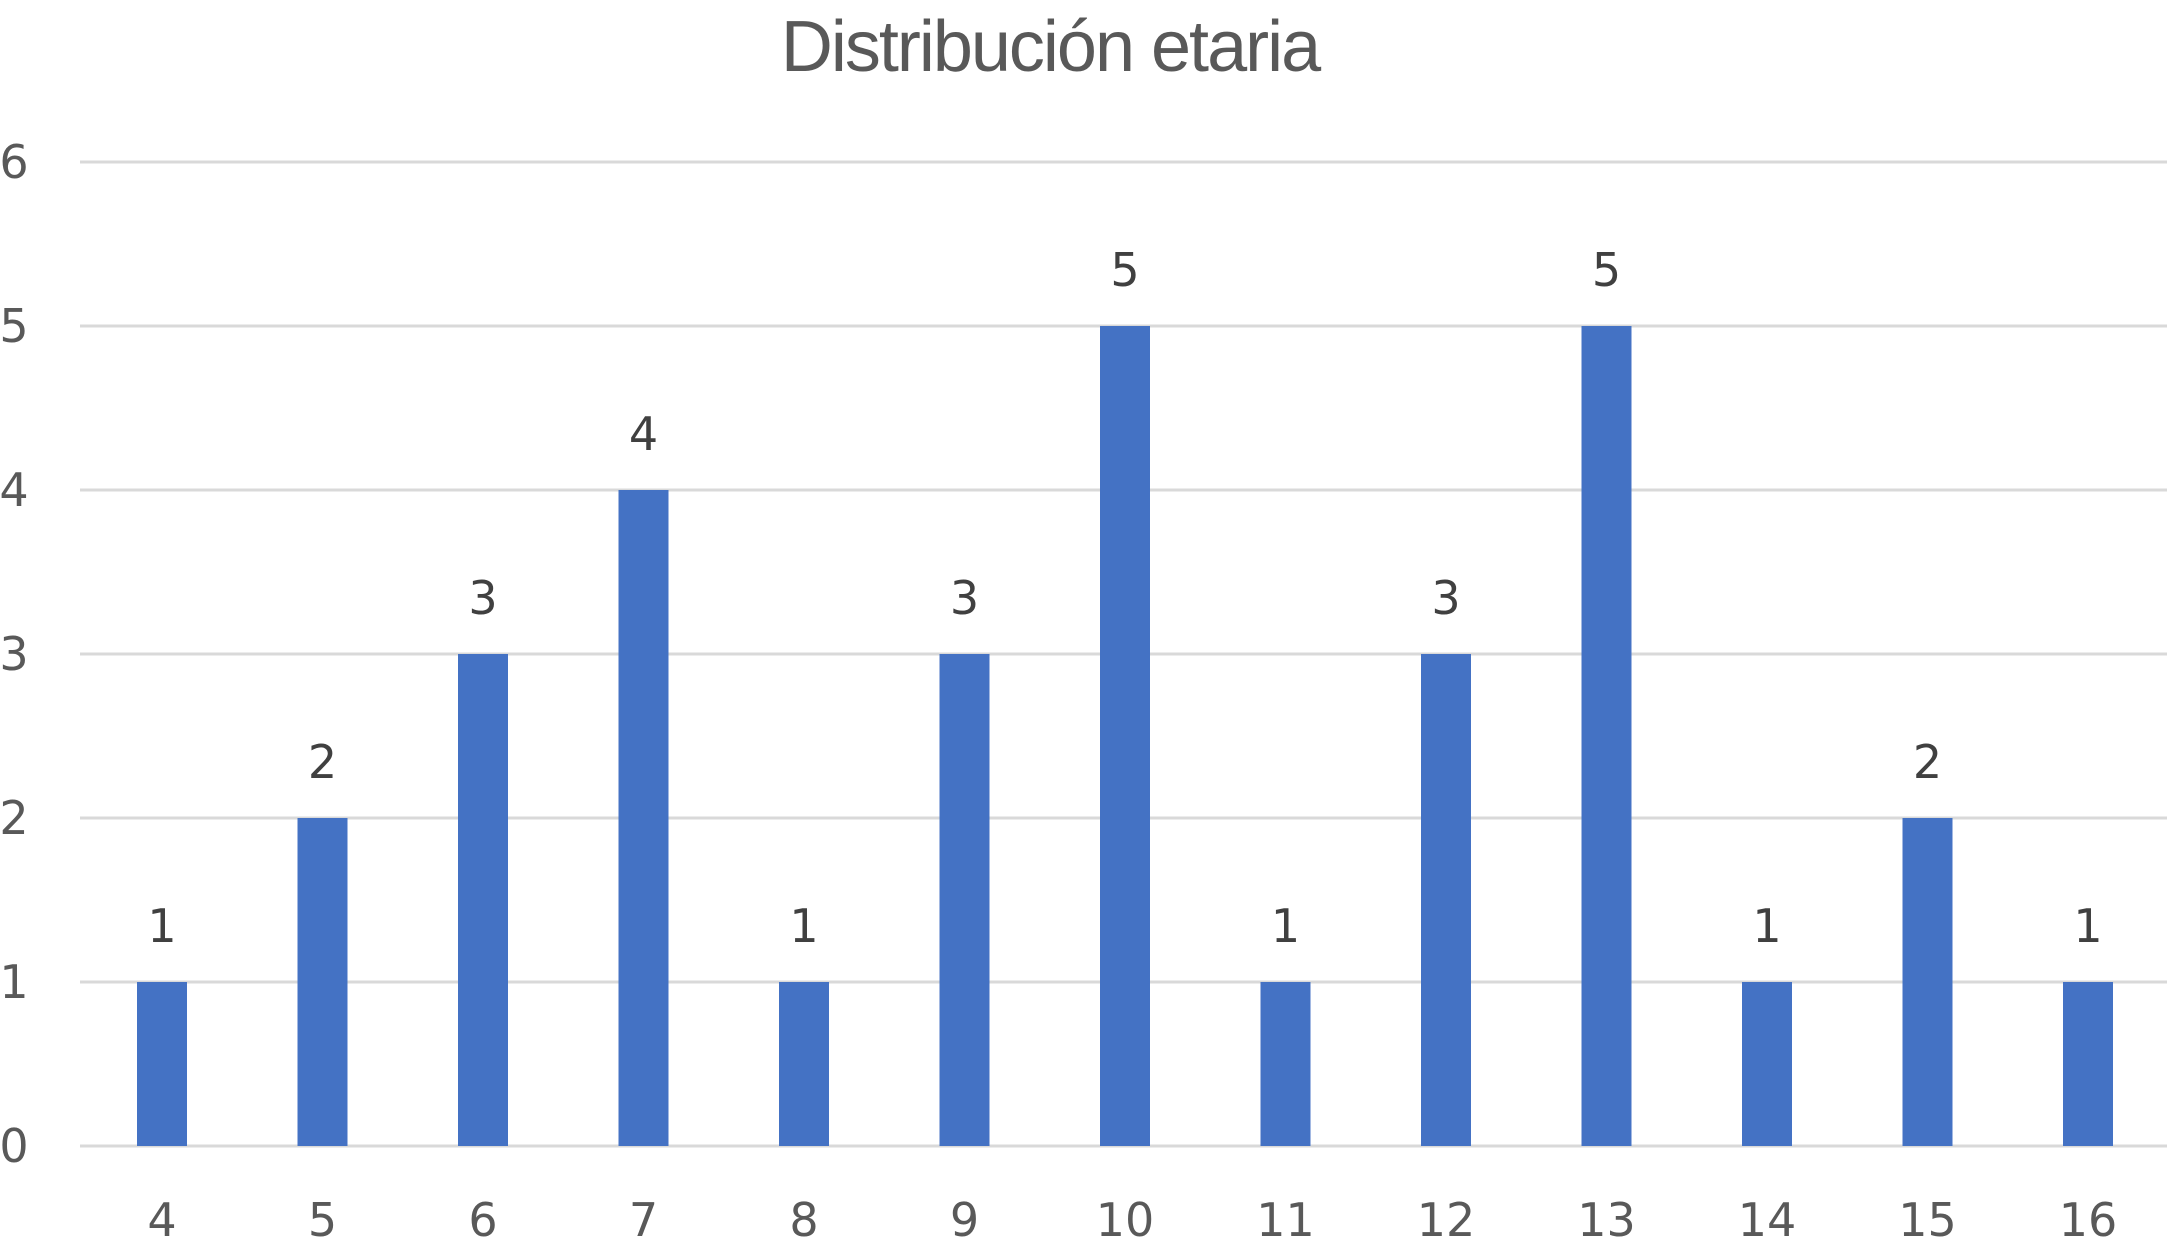 This screenshot has height=1238, width=2167. What do you see at coordinates (1606, 270) in the screenshot?
I see `data-label-13: 5` at bounding box center [1606, 270].